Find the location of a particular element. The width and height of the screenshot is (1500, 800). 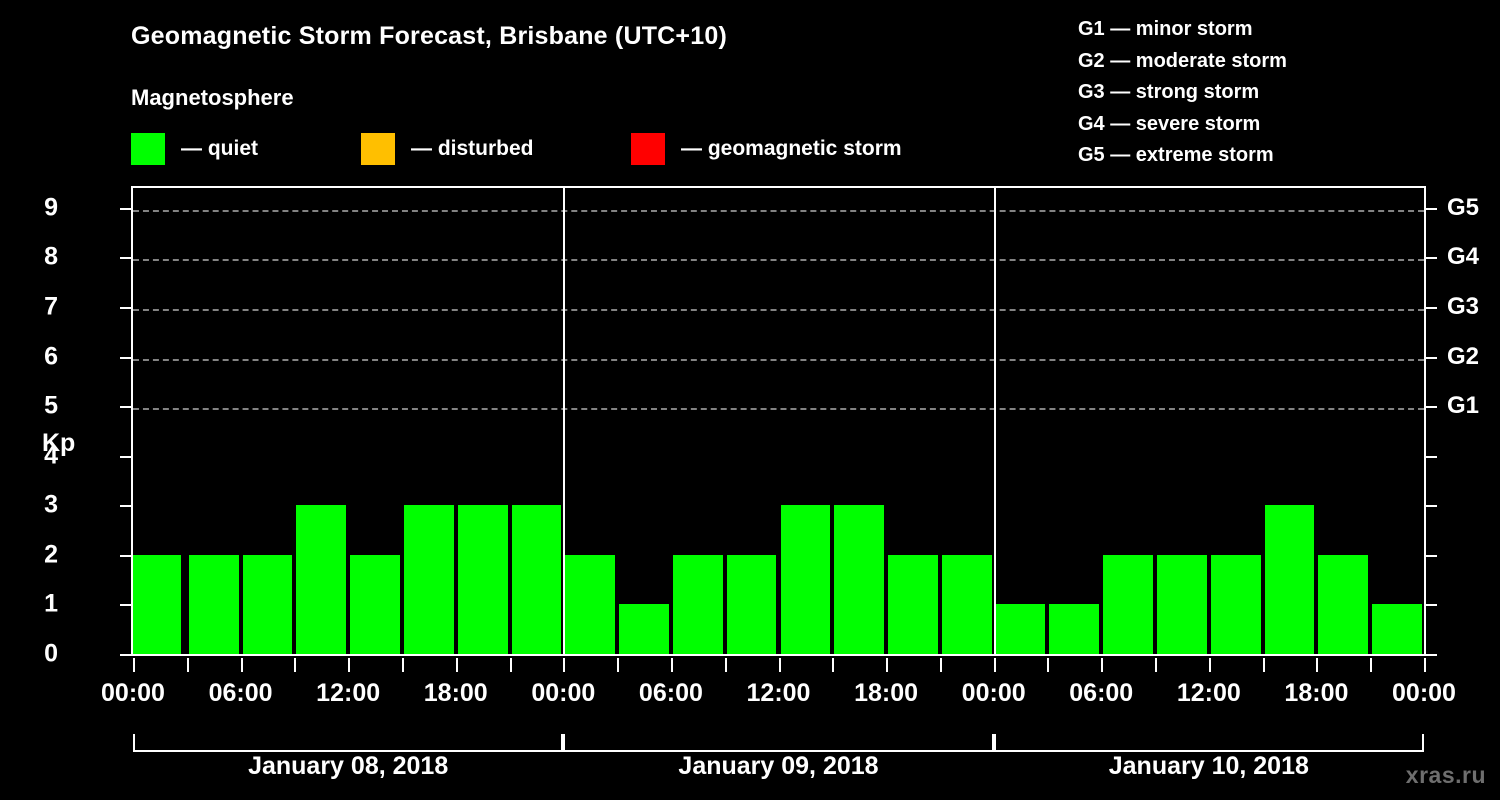

date-label-2: January 10, 2018 is located at coordinates (1208, 766).